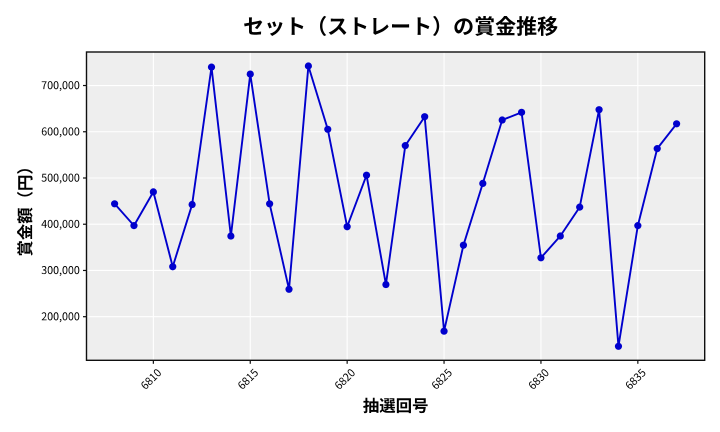 This screenshot has width=720, height=432. Describe the element at coordinates (25, 212) in the screenshot. I see `y-axis-label` at that location.